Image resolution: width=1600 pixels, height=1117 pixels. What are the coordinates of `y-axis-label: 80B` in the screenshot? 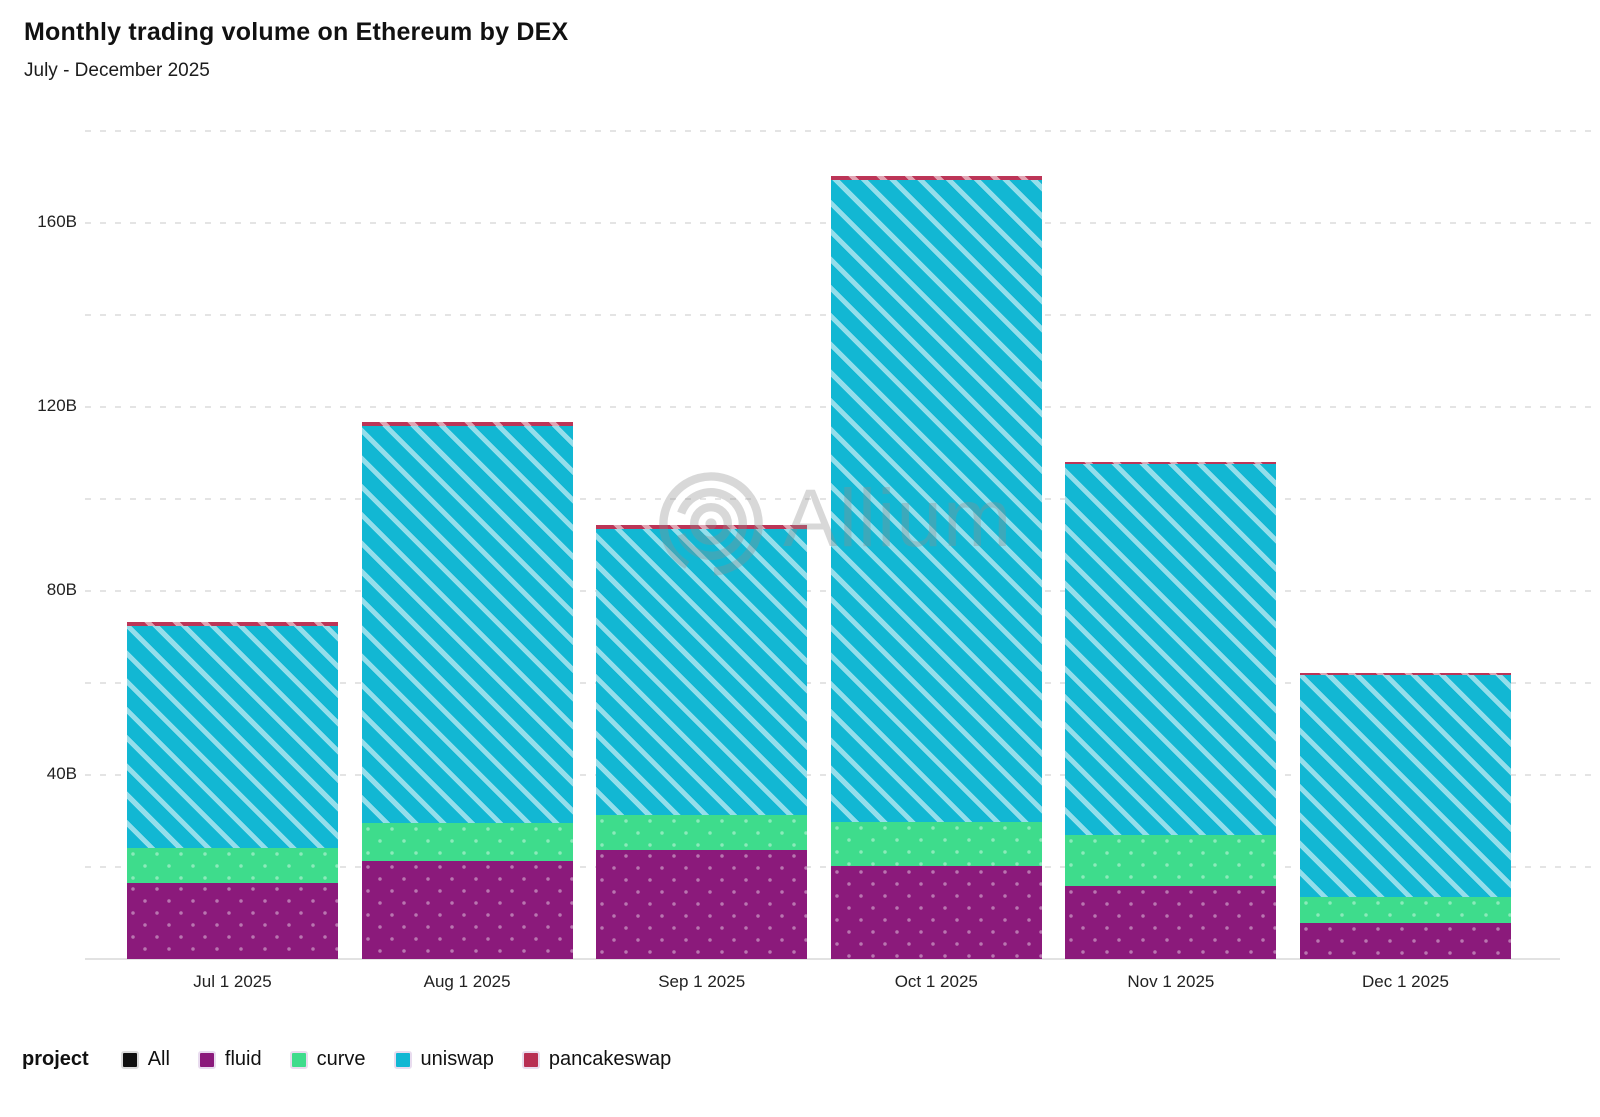 It's located at (61, 589).